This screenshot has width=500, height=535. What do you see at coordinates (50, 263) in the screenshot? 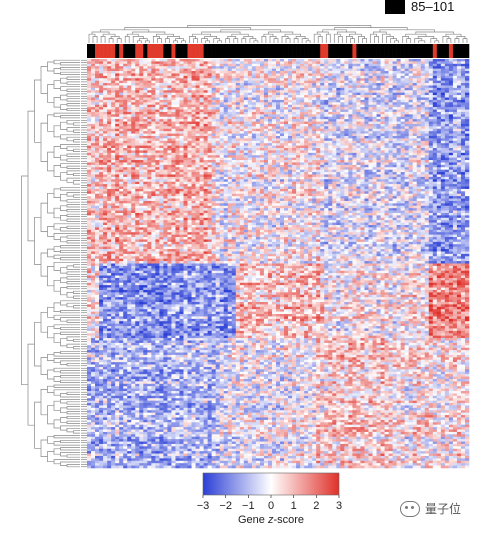
I see `row-dendrogram` at bounding box center [50, 263].